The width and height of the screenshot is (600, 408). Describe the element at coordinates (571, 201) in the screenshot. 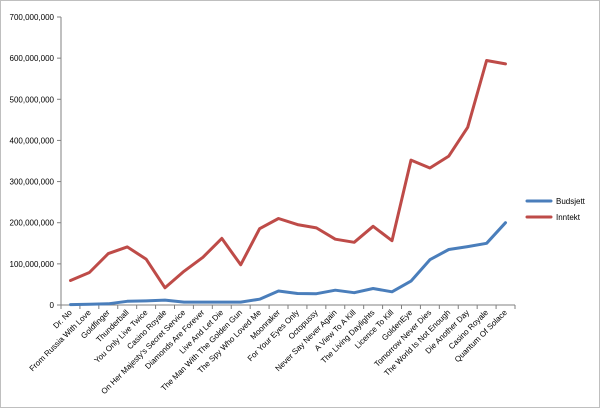

I see `legend-label: Budsjett` at that location.